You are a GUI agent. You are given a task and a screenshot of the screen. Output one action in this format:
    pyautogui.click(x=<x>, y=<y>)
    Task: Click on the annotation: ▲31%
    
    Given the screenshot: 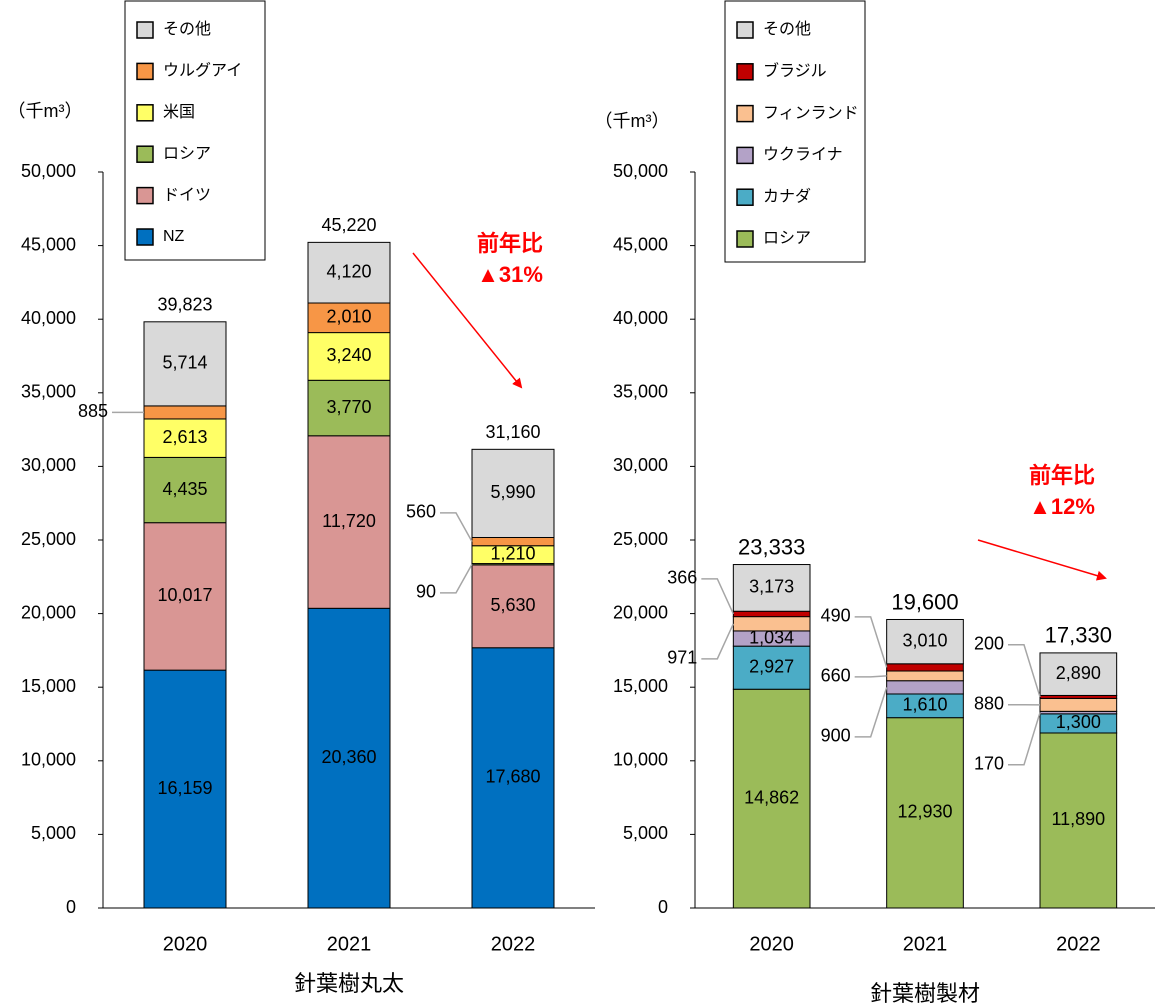 What is the action you would take?
    pyautogui.click(x=510, y=274)
    